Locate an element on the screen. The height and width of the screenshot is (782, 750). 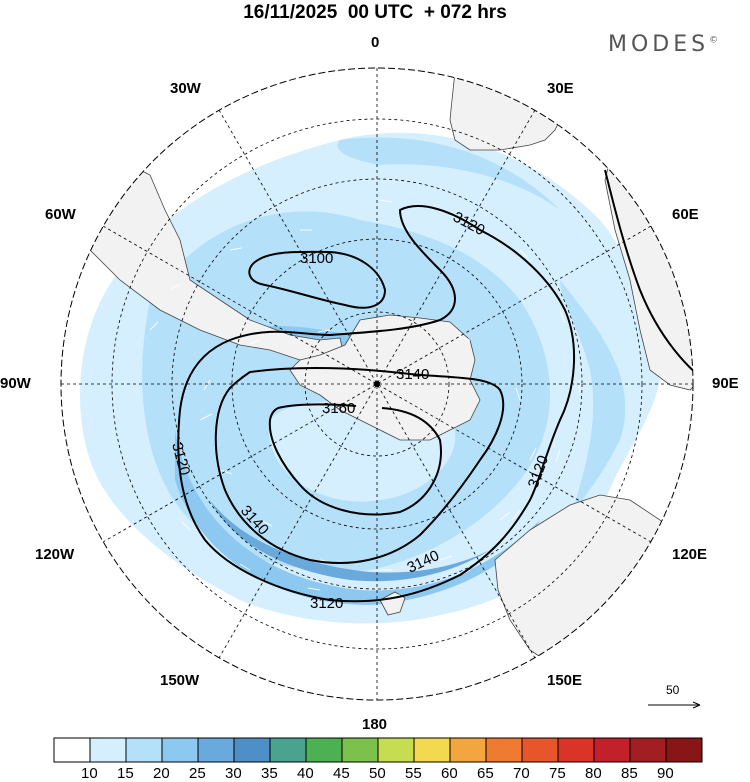
lon-label-150w: 150W is located at coordinates (180, 680).